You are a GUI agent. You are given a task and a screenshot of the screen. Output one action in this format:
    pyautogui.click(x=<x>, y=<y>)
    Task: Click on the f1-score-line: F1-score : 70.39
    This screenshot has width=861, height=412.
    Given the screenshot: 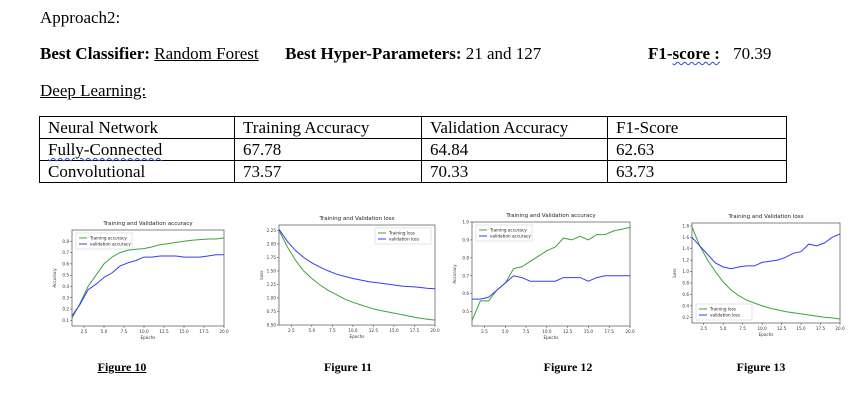 What is the action you would take?
    pyautogui.click(x=709, y=54)
    